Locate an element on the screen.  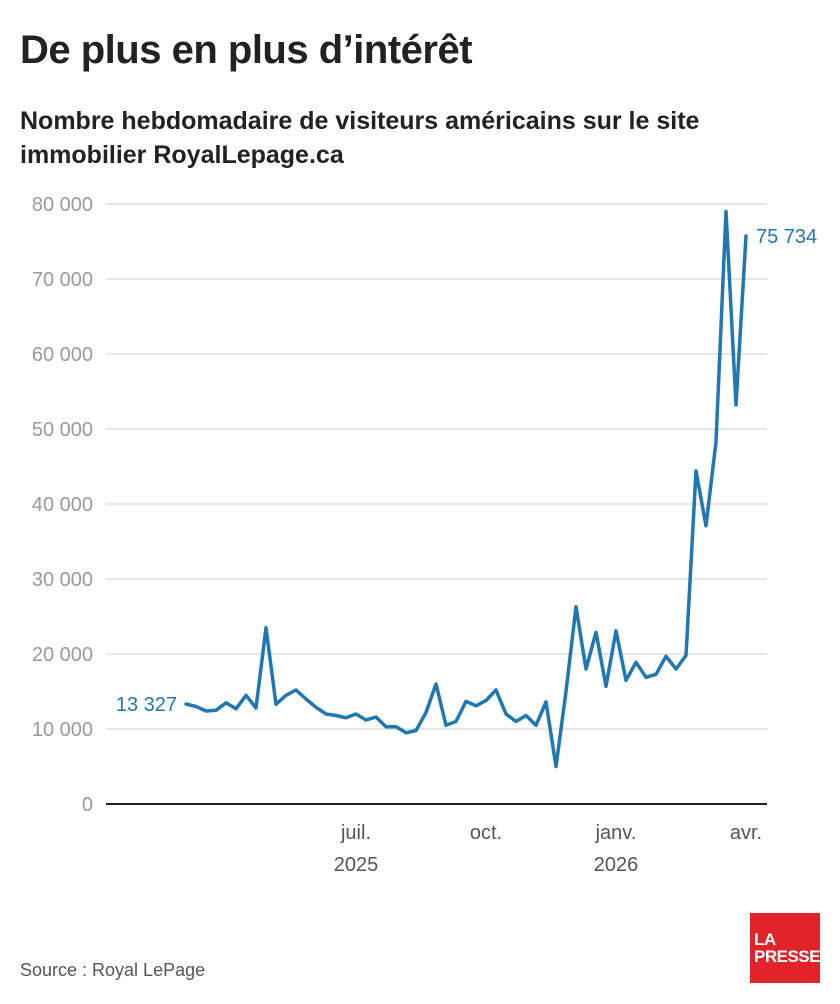
first-value-label: 13 327 is located at coordinates (146, 705).